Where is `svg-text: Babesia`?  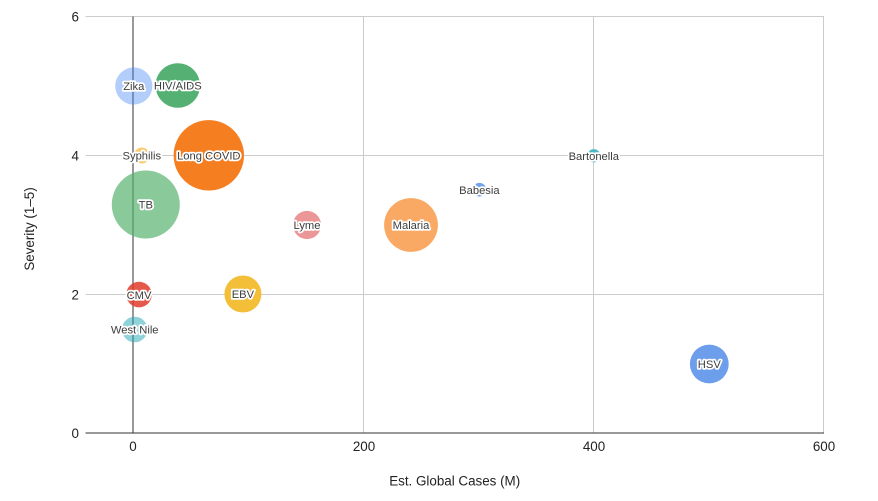
svg-text: Babesia is located at coordinates (479, 191).